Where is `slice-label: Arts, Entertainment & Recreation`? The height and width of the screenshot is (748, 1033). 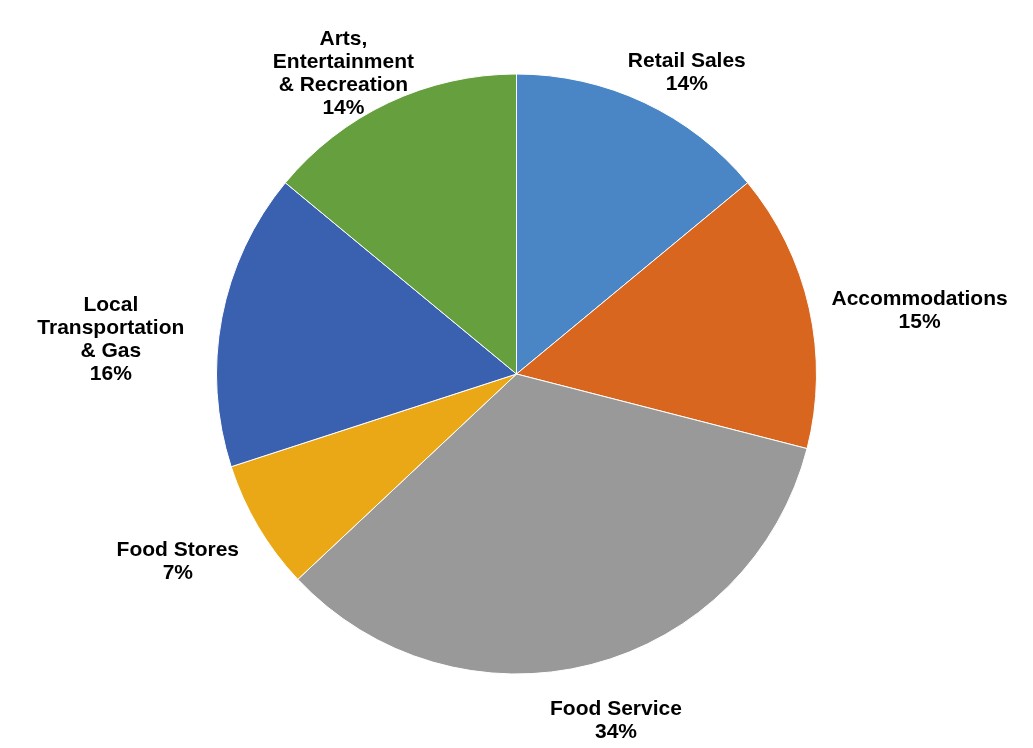
slice-label: Arts, Entertainment & Recreation is located at coordinates (343, 61).